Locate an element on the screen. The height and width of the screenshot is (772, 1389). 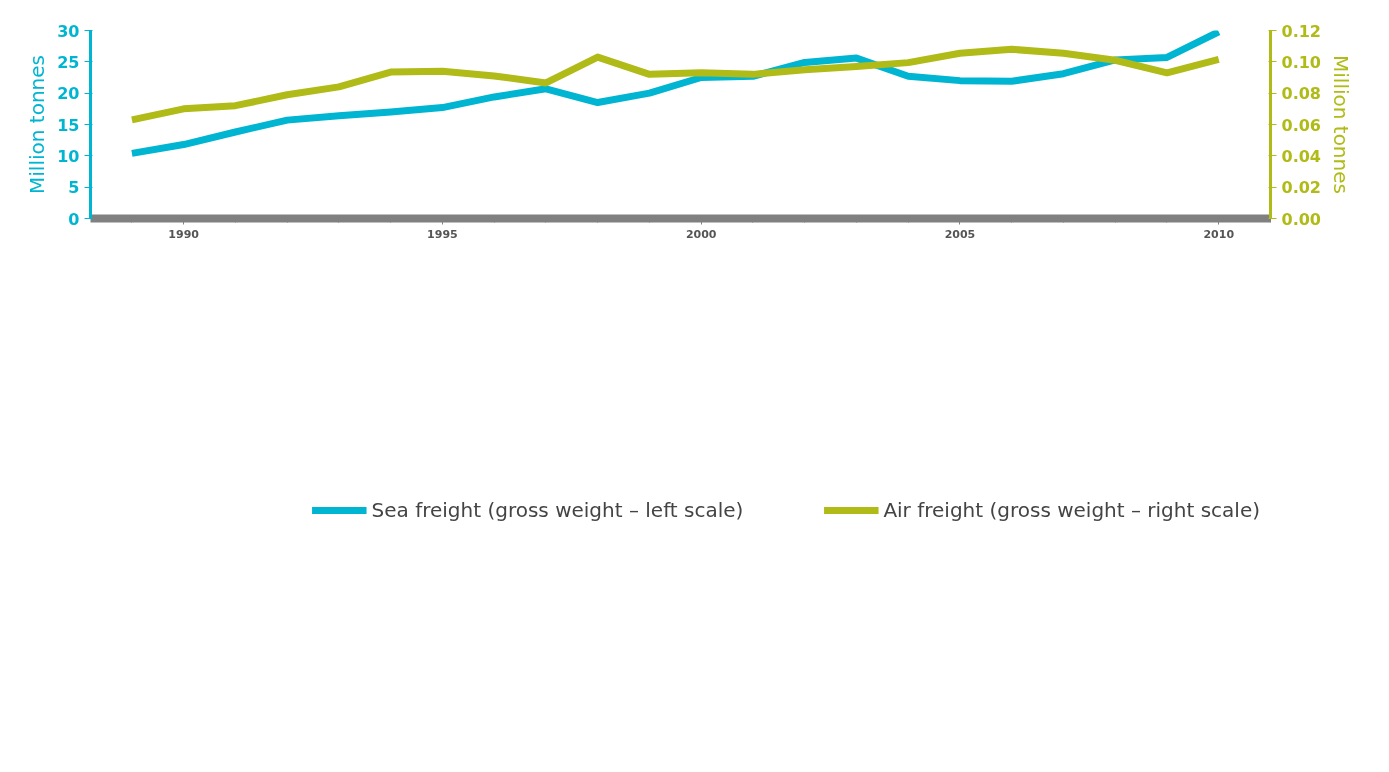
y2-tick-label: 0.12 is located at coordinates (1301, 31).